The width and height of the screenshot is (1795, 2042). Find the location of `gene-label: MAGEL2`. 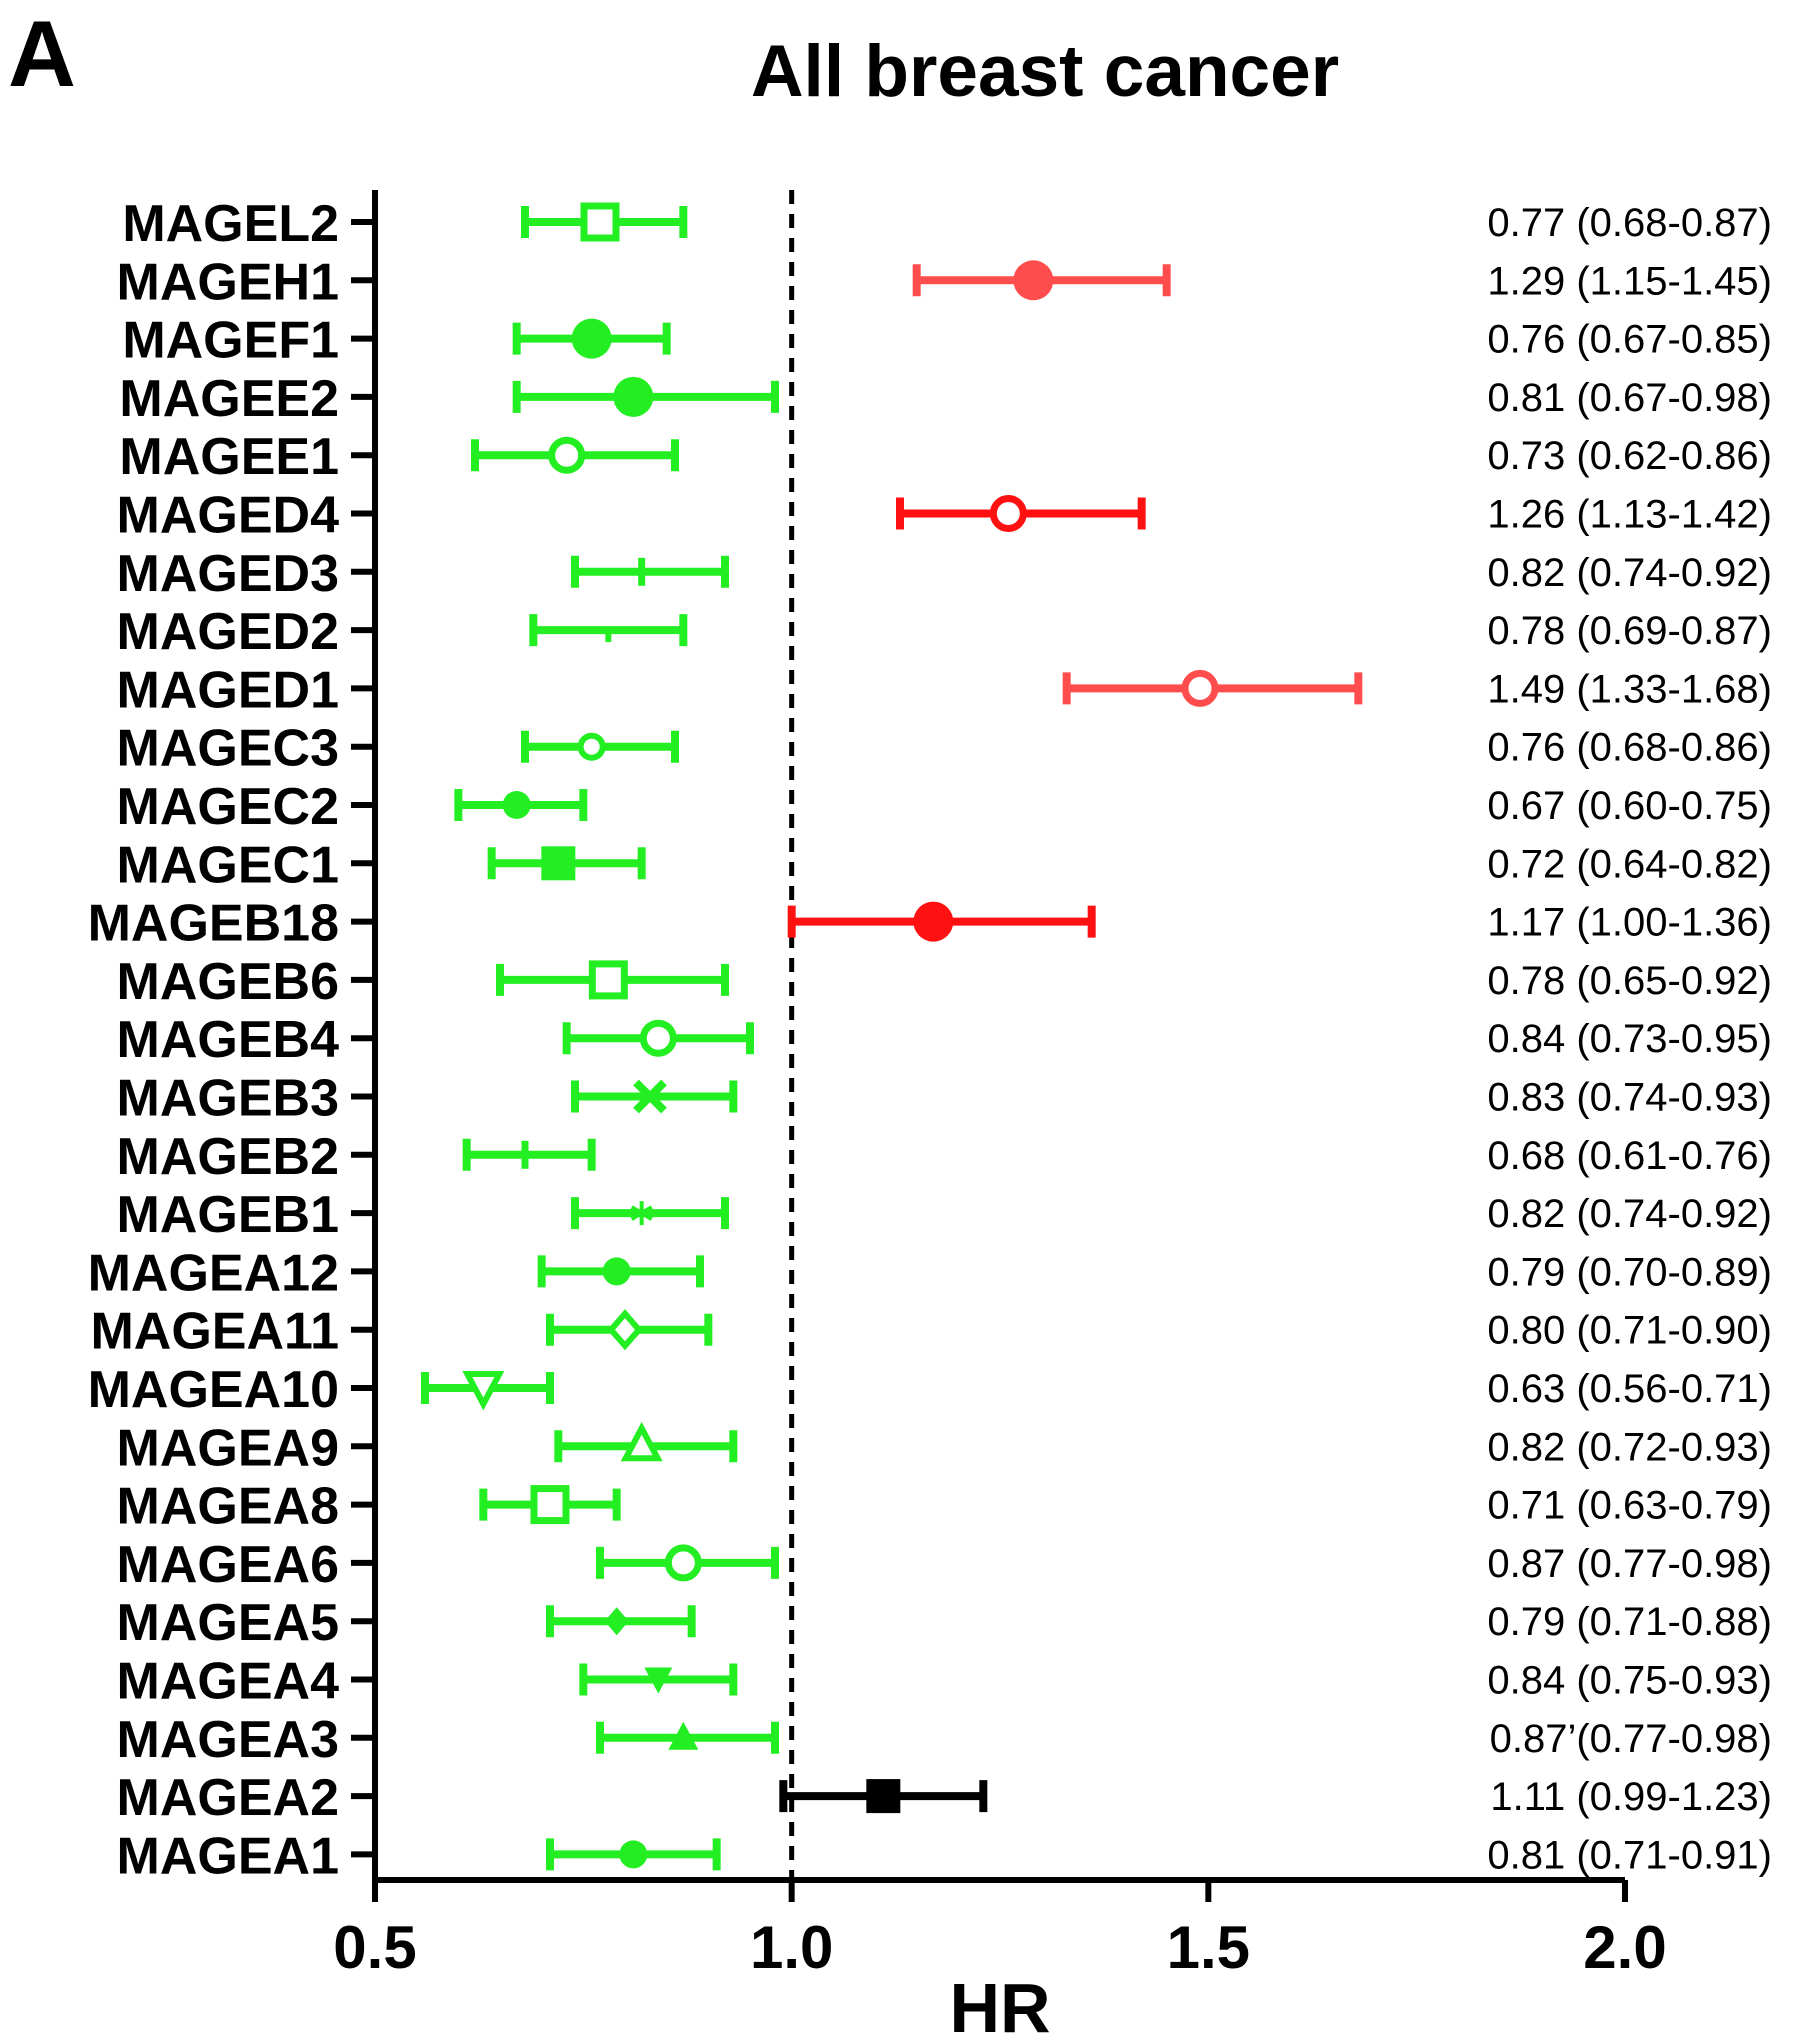

gene-label: MAGEL2 is located at coordinates (230, 224).